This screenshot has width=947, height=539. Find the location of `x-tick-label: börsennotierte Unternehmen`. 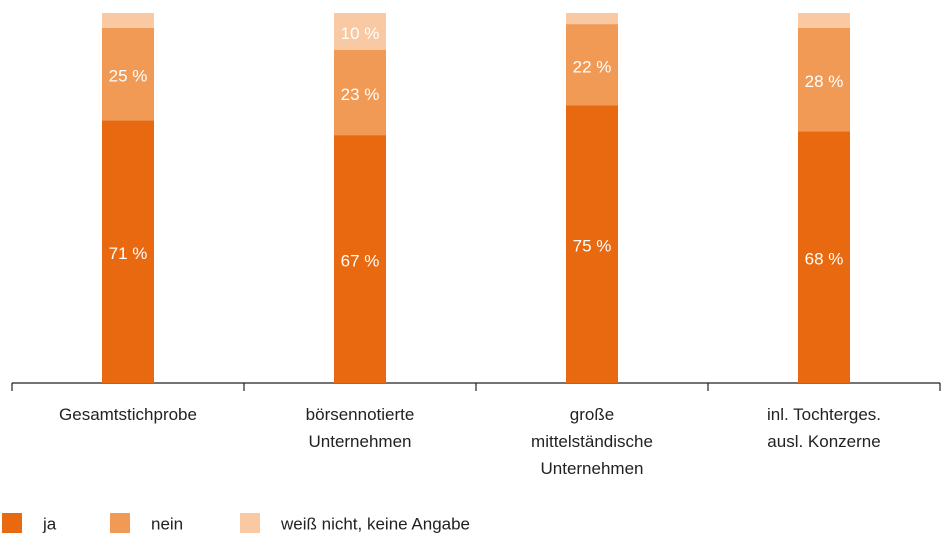

x-tick-label: börsennotierte Unternehmen is located at coordinates (360, 428).